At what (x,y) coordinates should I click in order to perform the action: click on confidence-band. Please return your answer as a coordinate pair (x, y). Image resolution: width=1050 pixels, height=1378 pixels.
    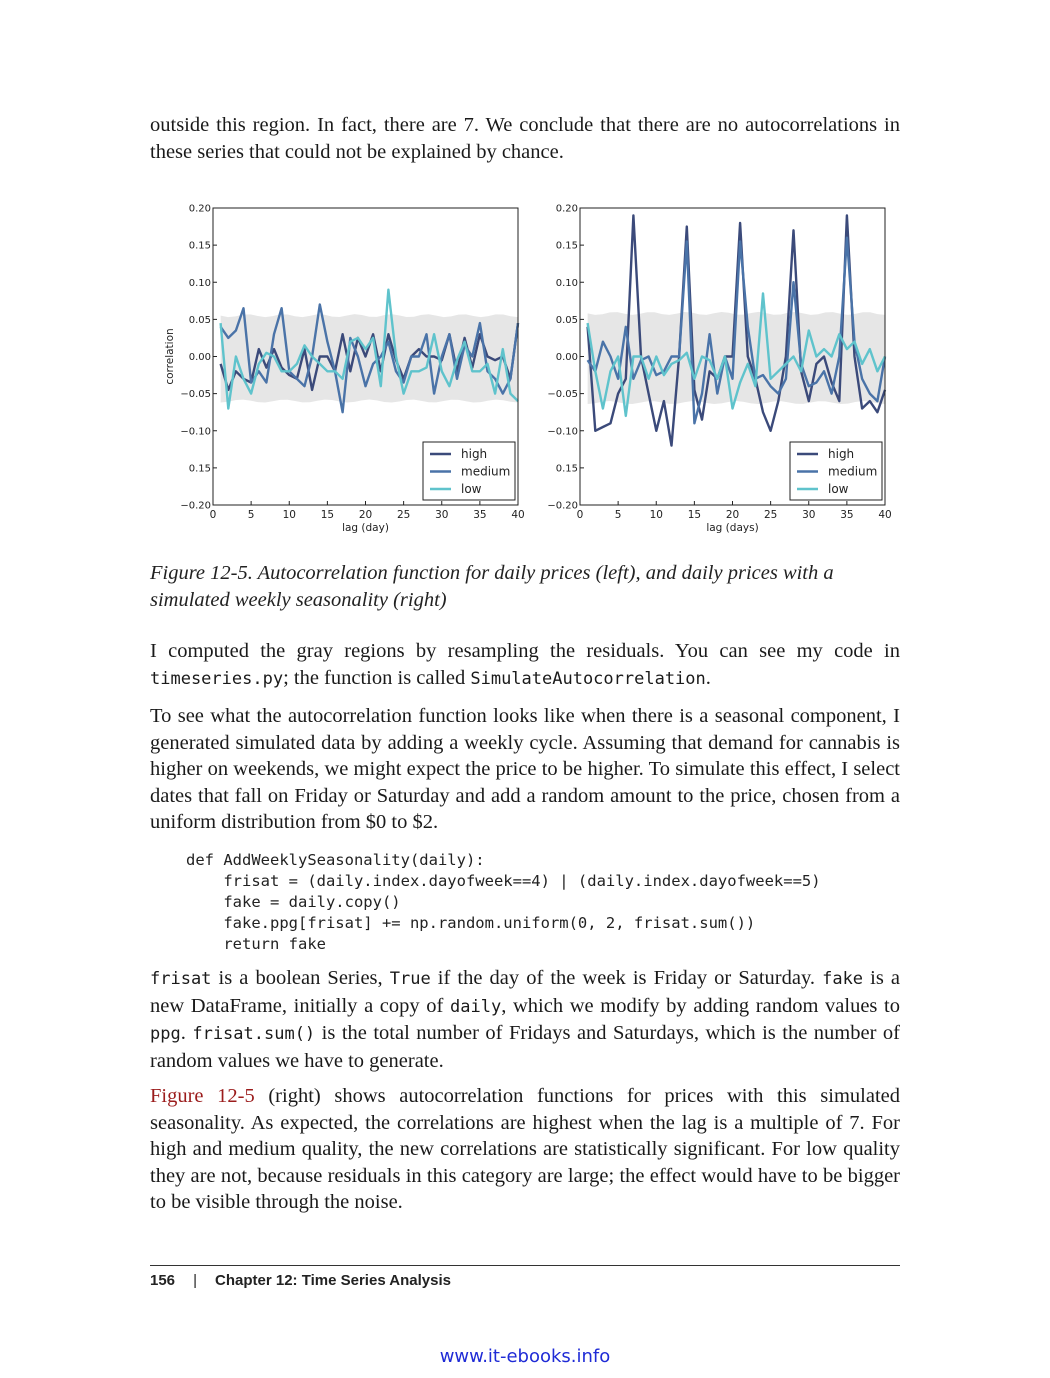
    Looking at the image, I should click on (369, 358).